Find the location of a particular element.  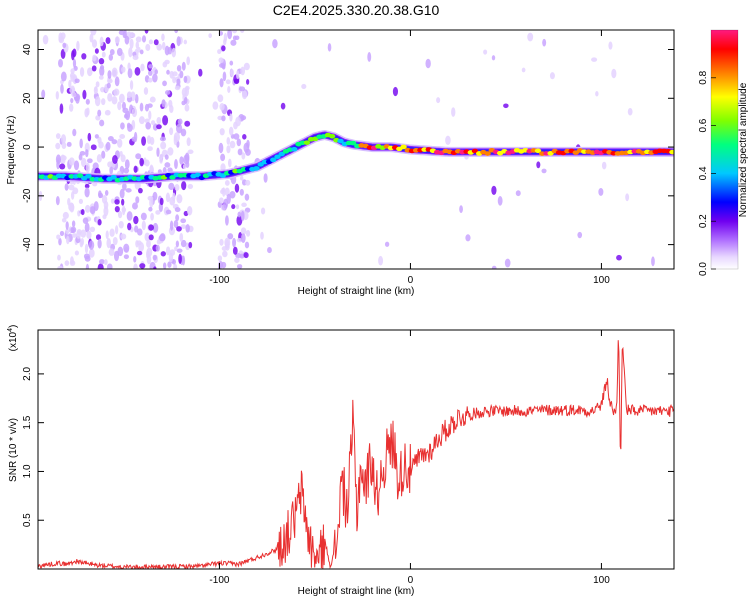

ytick-label: 0 is located at coordinates (27, 147).